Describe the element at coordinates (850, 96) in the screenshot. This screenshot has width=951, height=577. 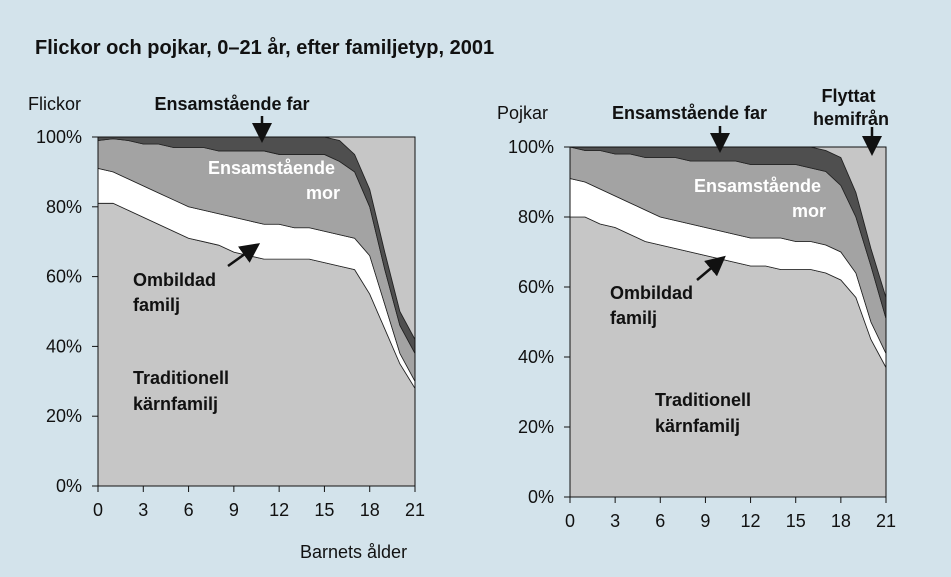
I see `label-line: Flyttat` at that location.